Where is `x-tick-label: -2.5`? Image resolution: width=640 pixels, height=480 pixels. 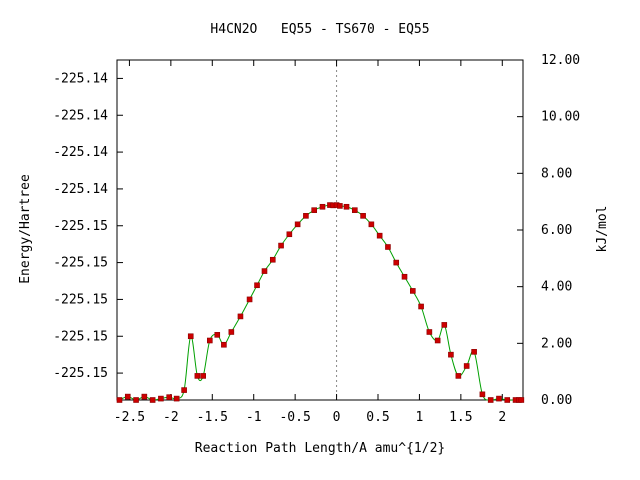
x-tick-label: -2.5 is located at coordinates (129, 417).